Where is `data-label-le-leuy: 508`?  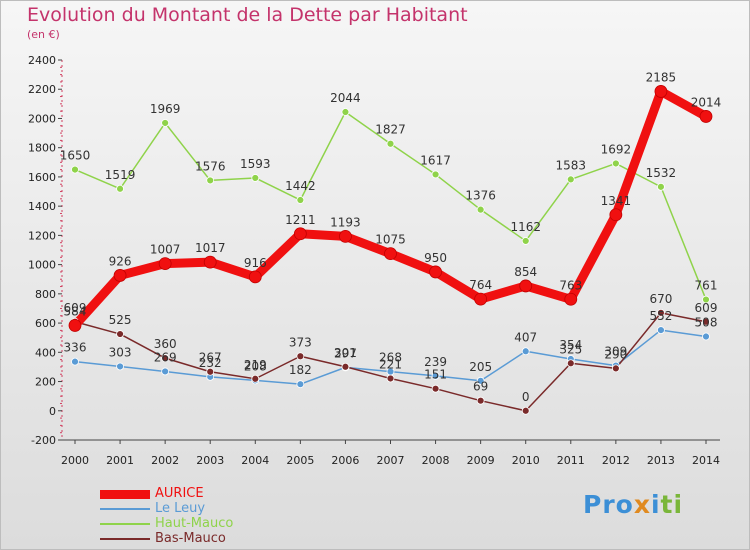 data-label-le-leuy: 508 is located at coordinates (706, 323).